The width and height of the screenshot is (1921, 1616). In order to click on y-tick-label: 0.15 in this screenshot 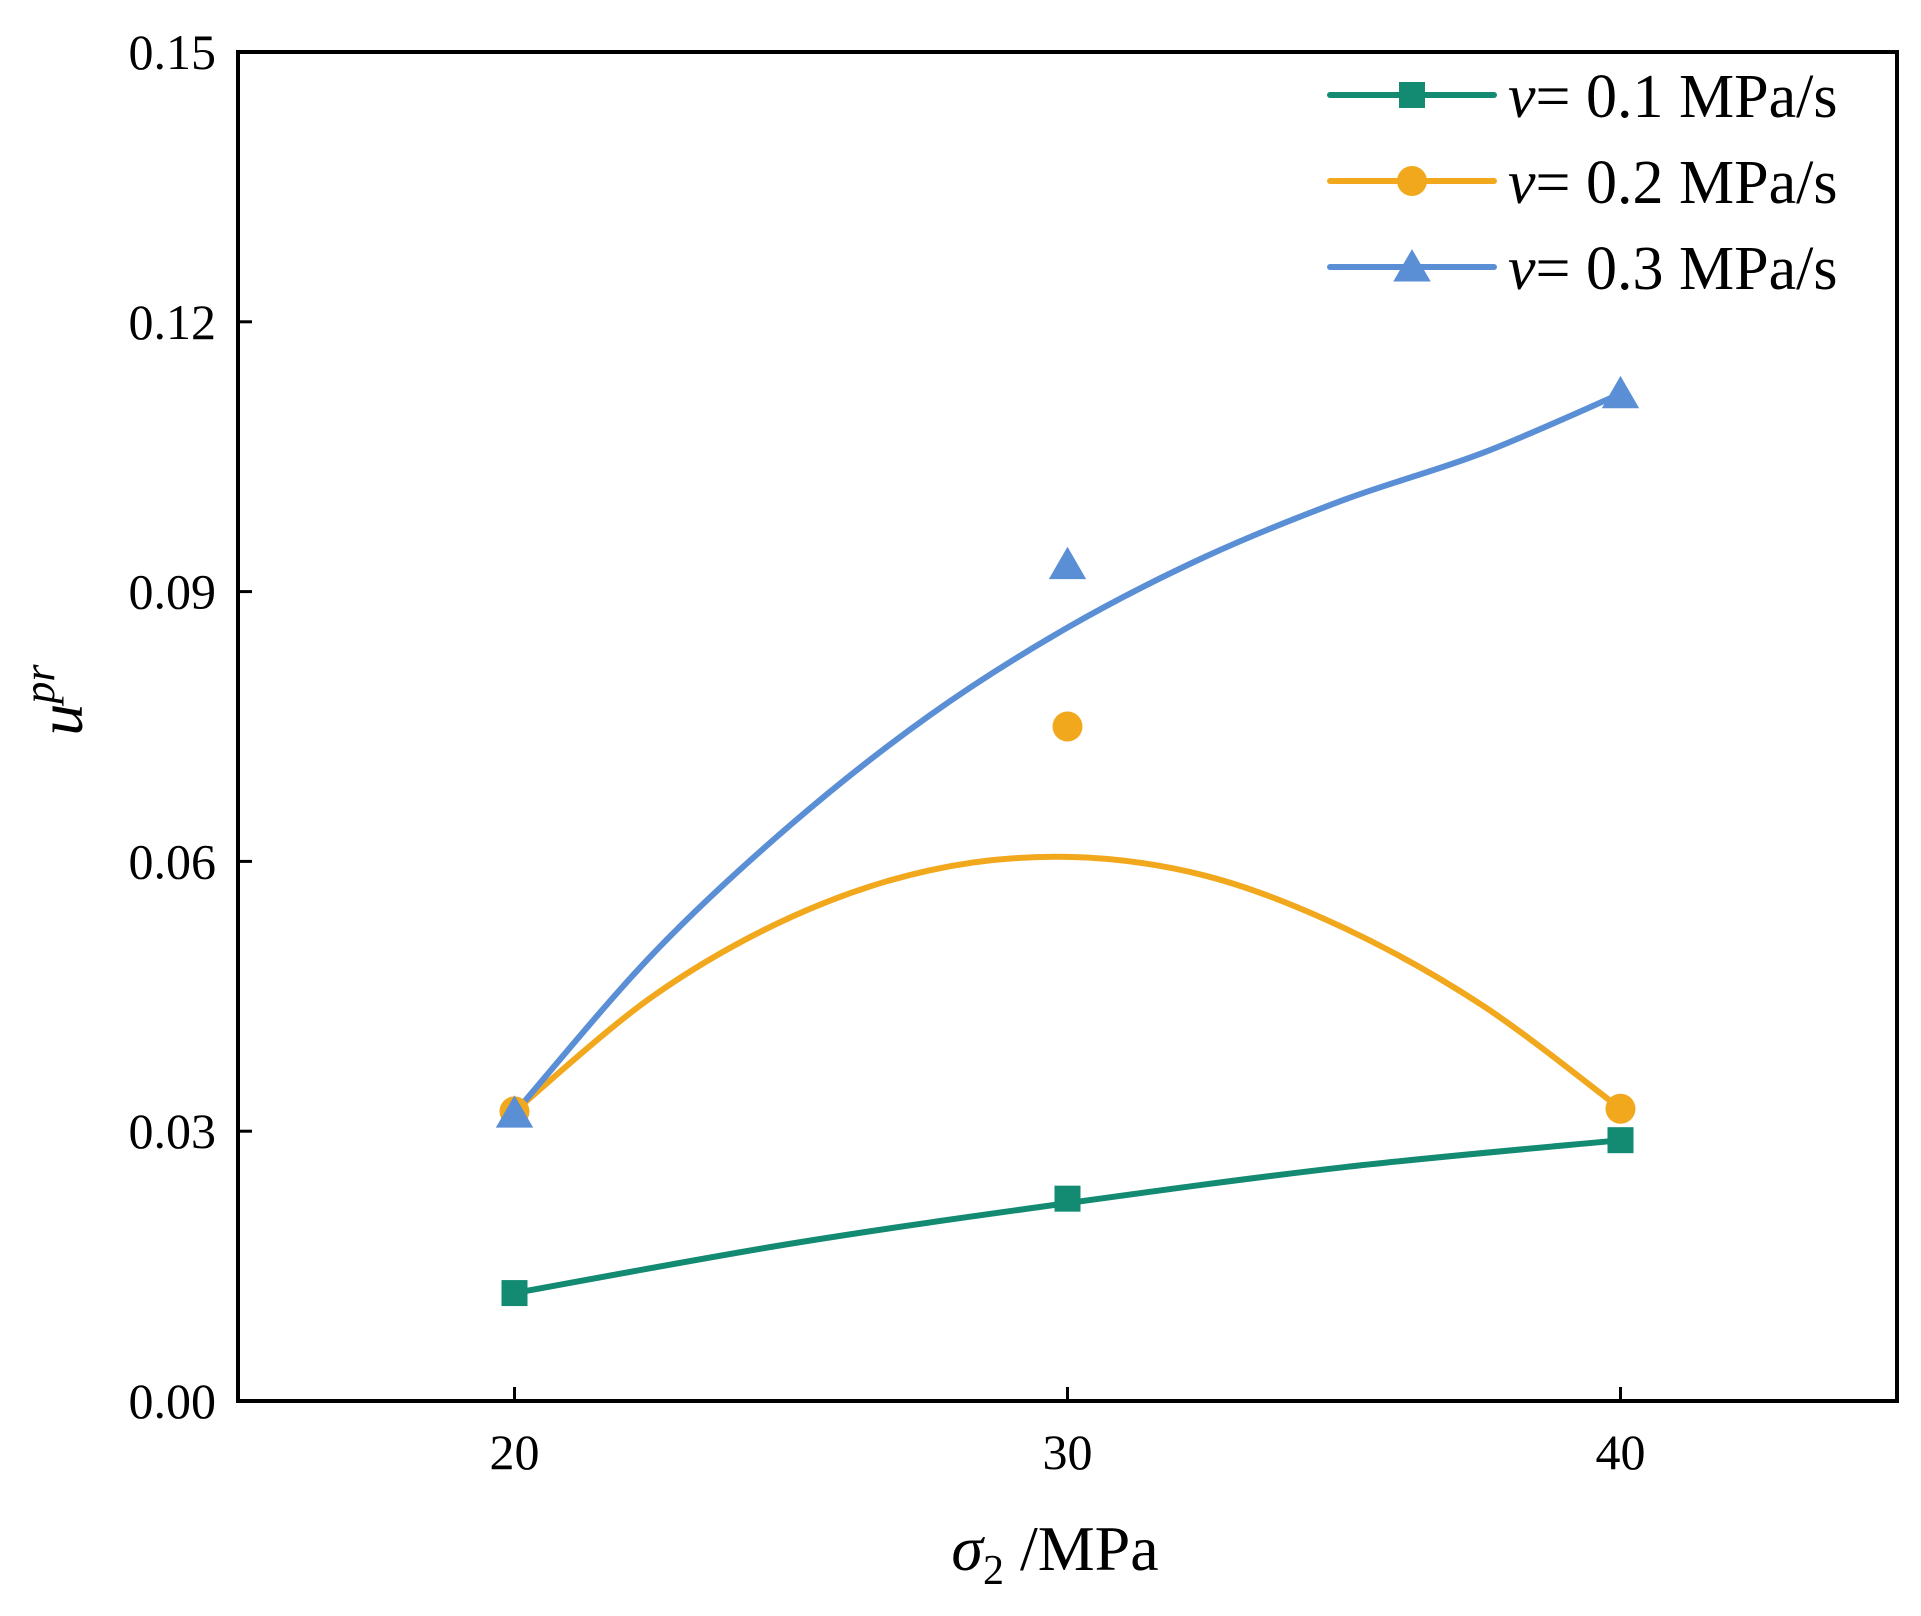, I will do `click(173, 52)`.